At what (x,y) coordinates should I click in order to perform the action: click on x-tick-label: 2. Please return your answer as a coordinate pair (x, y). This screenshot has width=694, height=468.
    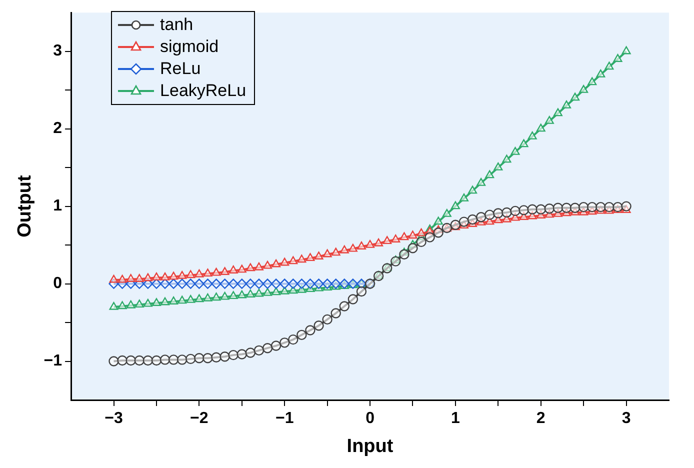
    Looking at the image, I should click on (541, 419).